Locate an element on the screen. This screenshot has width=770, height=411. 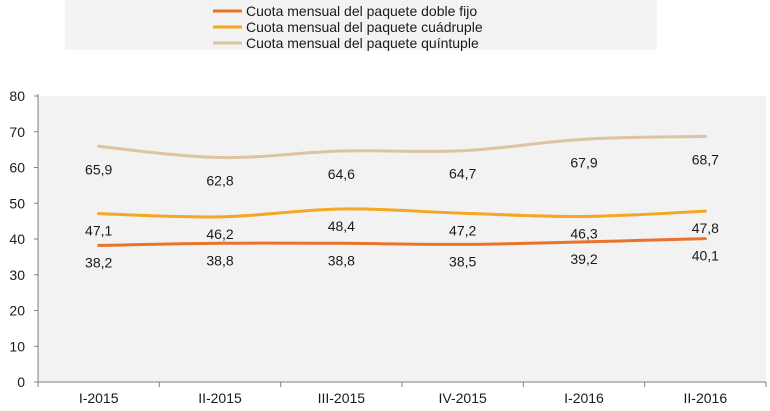
data-label: 47,2 is located at coordinates (462, 230).